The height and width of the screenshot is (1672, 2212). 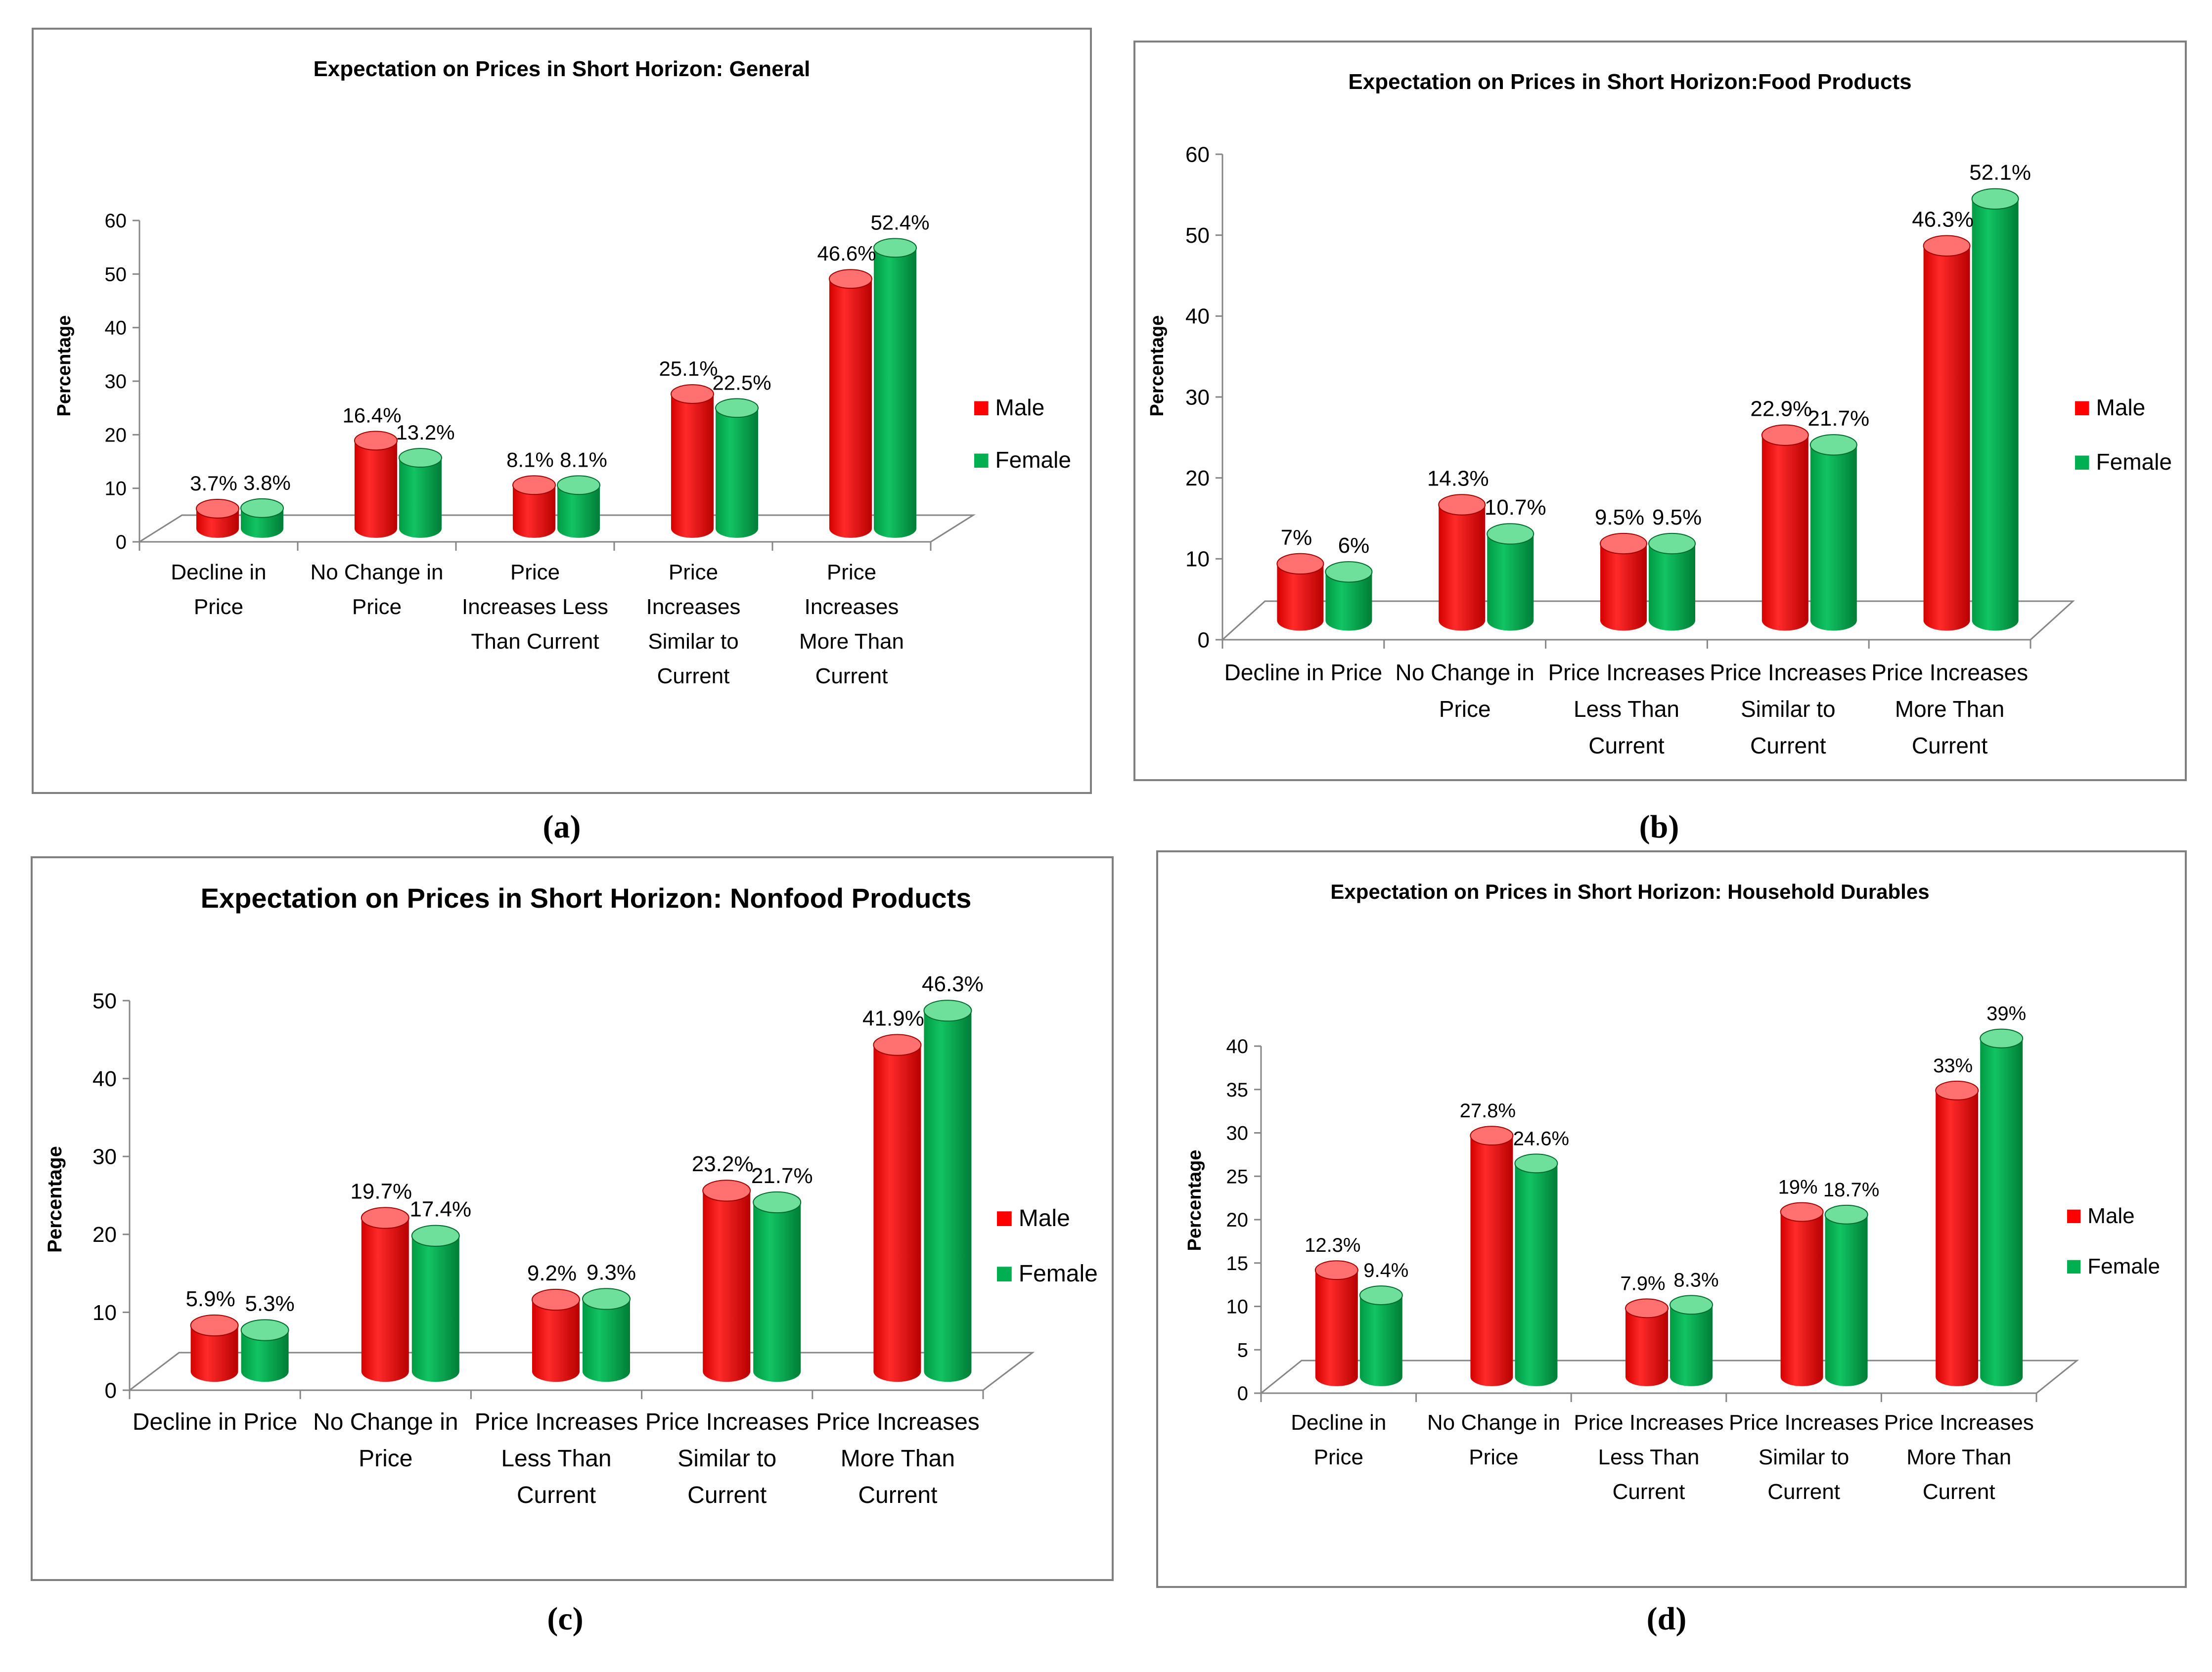 I want to click on y-tick-label: 15, so click(x=1237, y=1264).